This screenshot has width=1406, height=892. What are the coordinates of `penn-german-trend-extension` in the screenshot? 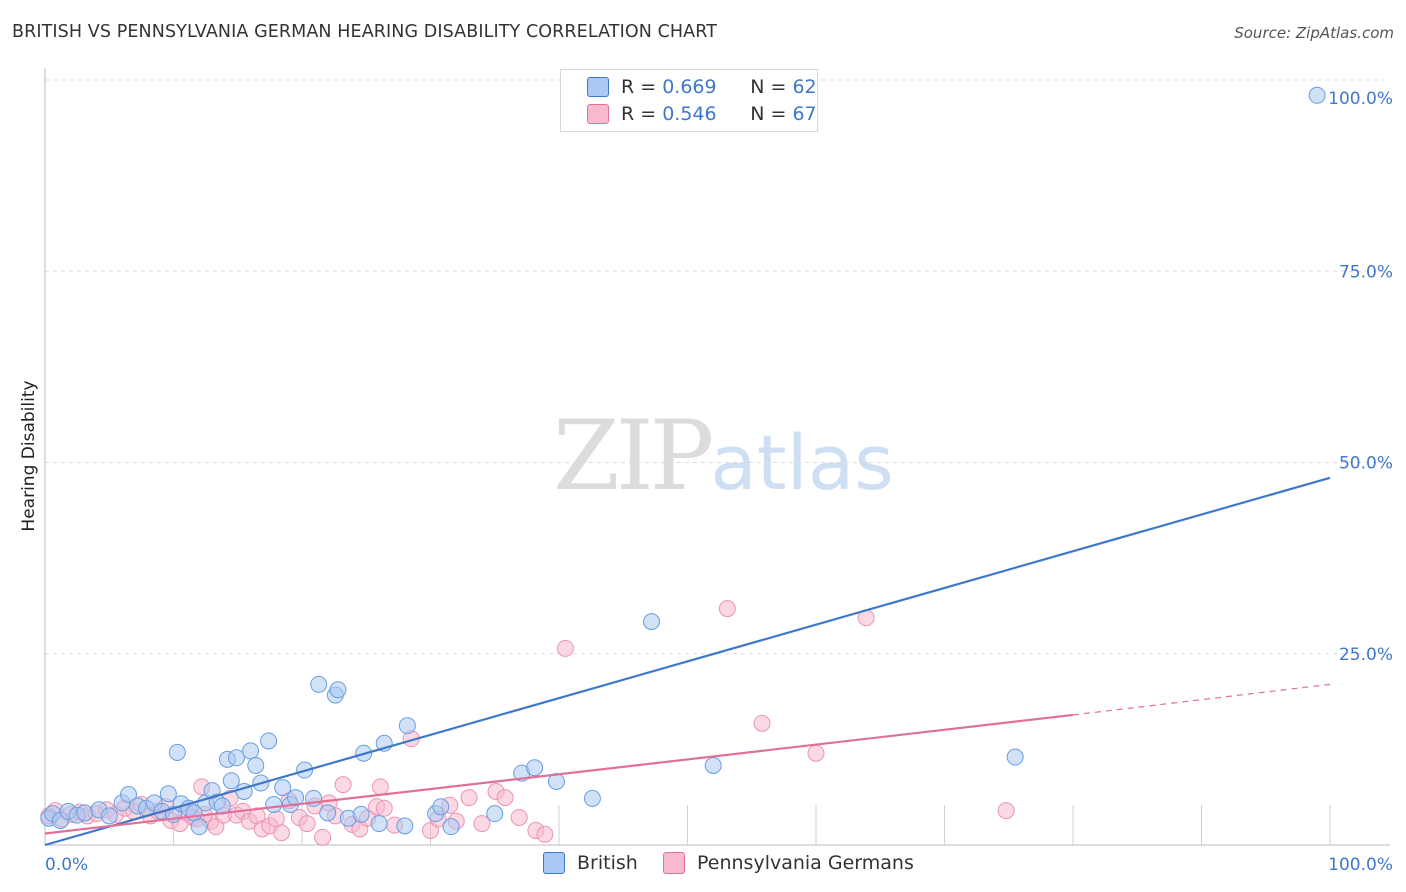 It's located at (1201, 699).